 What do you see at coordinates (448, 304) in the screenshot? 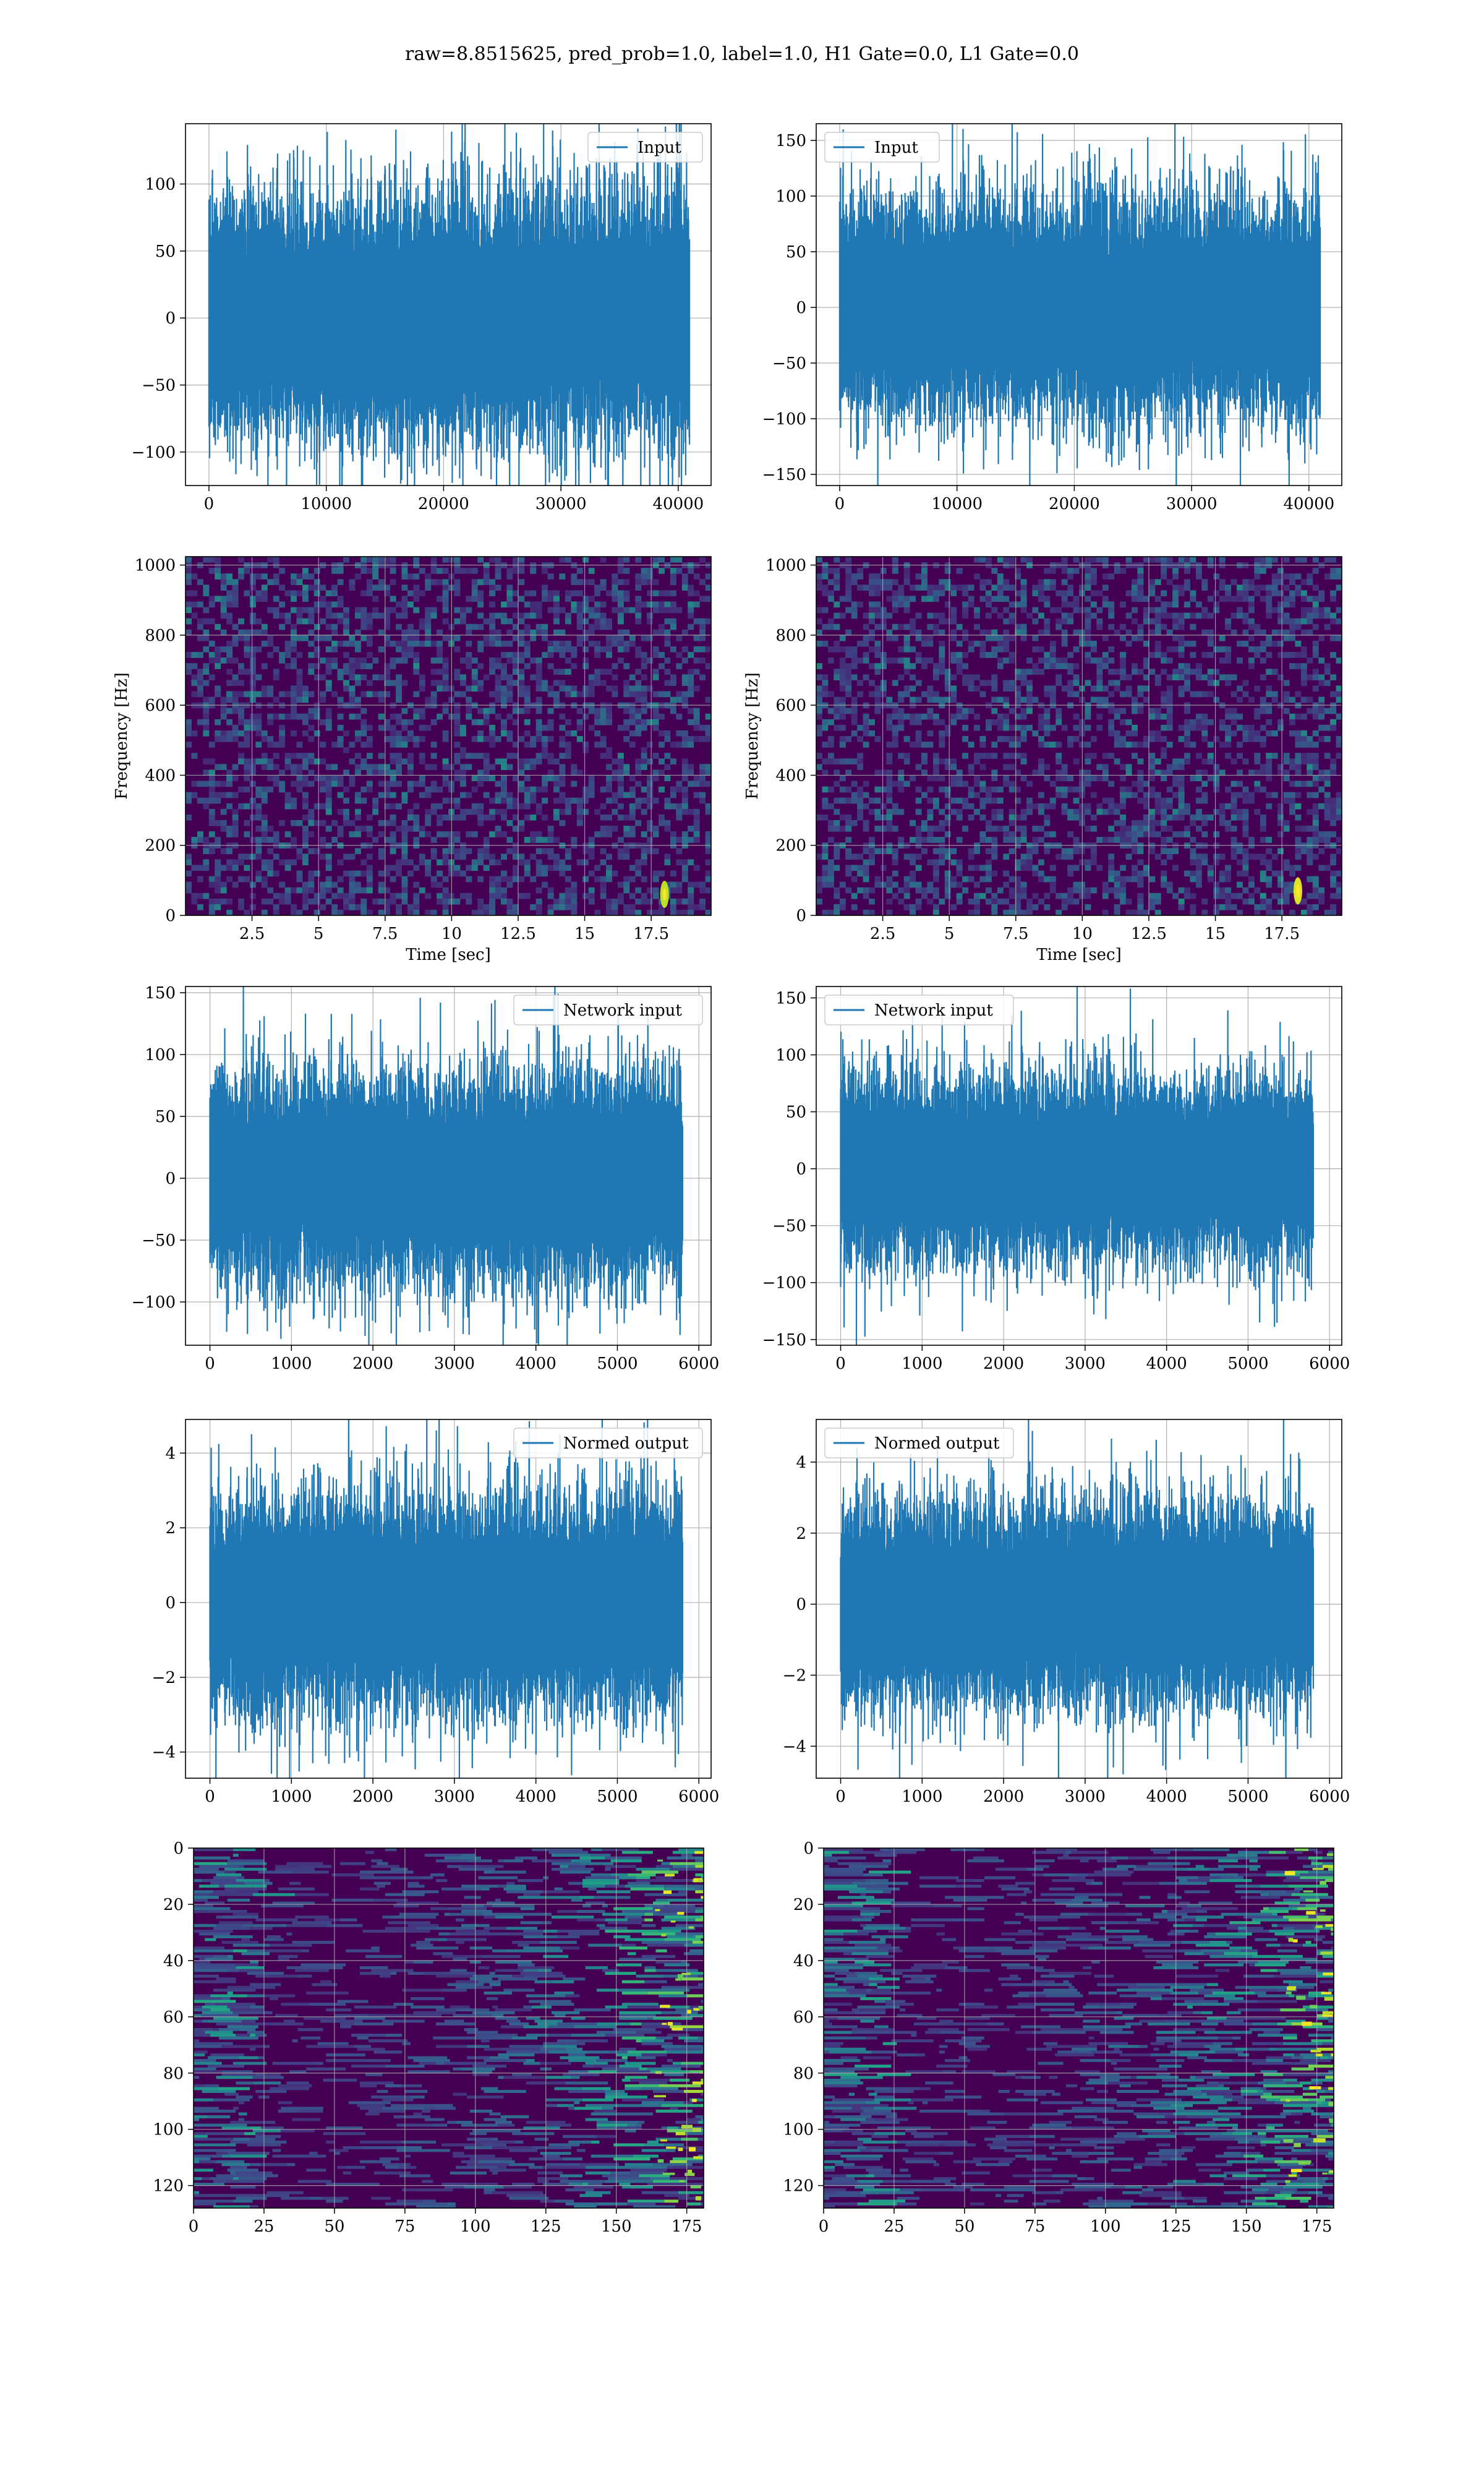
I see `axes-frame` at bounding box center [448, 304].